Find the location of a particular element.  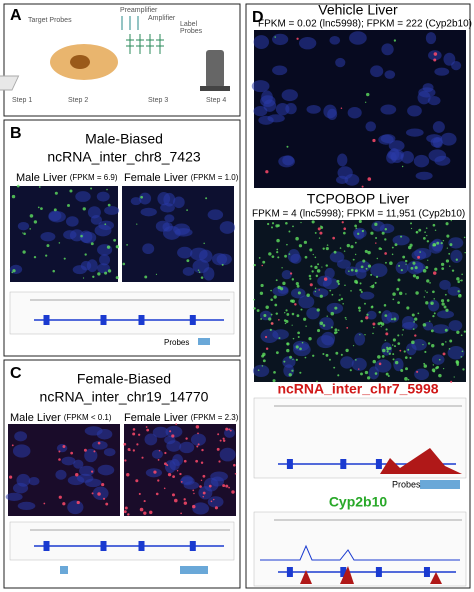

step-label: Step 3 is located at coordinates (158, 100).